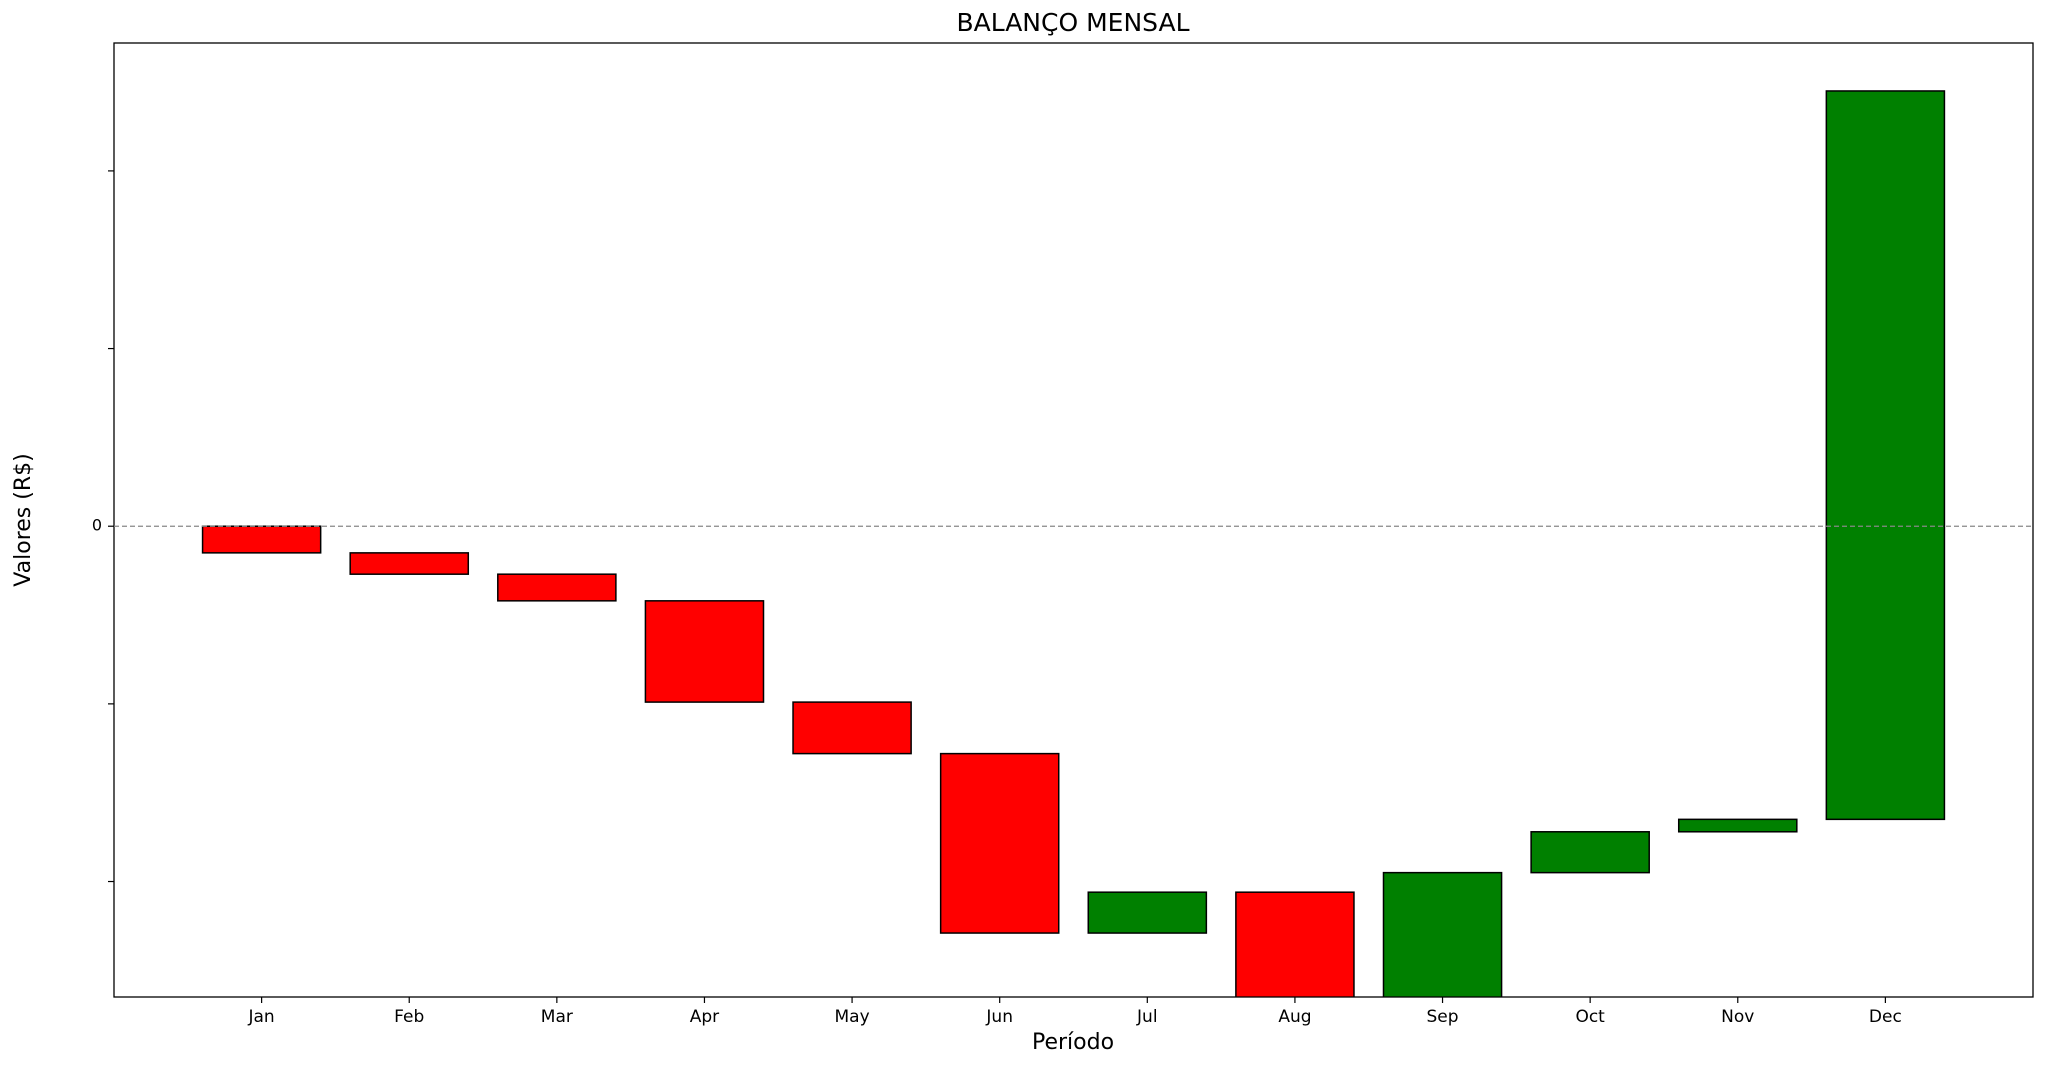 The image size is (2048, 1069). What do you see at coordinates (23, 519) in the screenshot?
I see `y-axis-label: Valores (R$)` at bounding box center [23, 519].